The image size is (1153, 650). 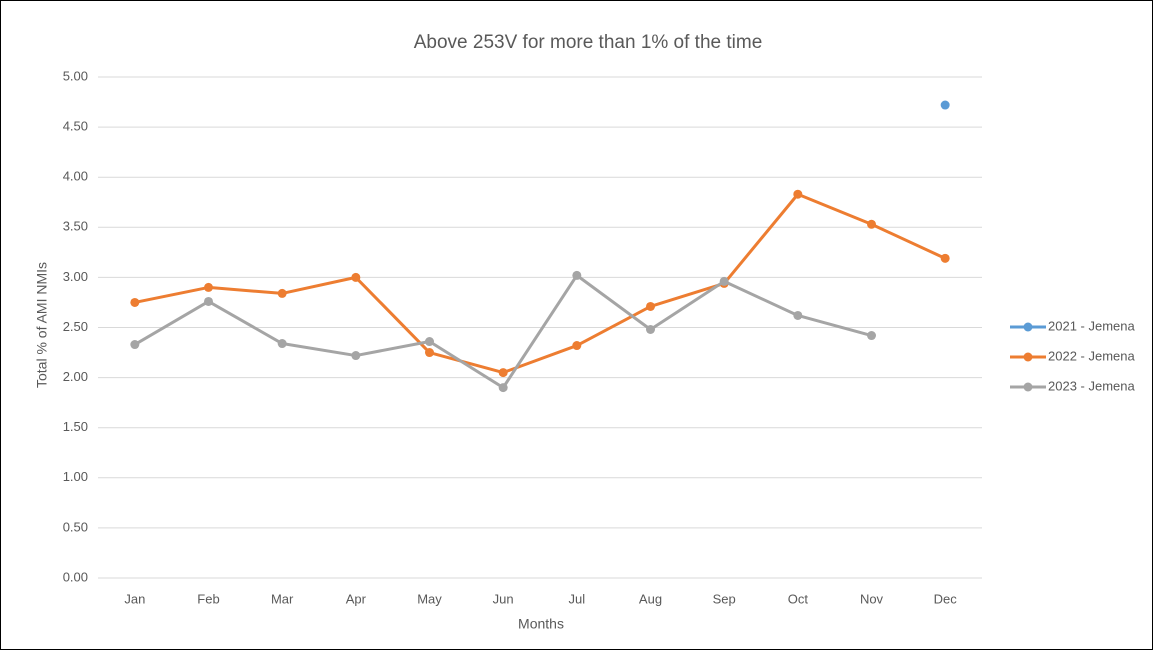 I want to click on x-tick-label: Aug, so click(x=650, y=598).